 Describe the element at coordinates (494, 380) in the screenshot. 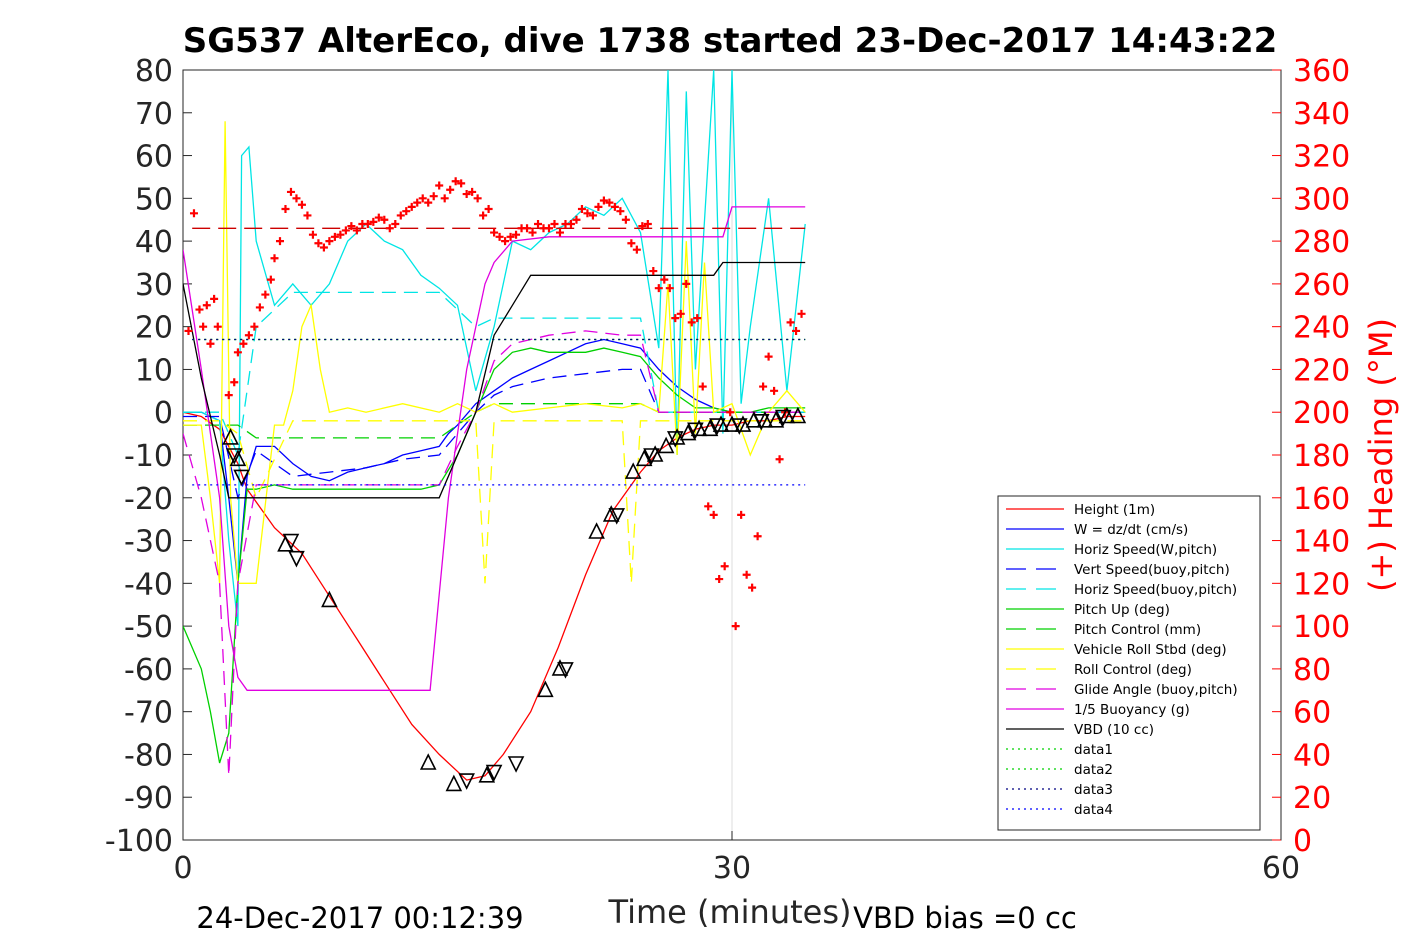

I see `series-line-vbd-10-cc` at that location.